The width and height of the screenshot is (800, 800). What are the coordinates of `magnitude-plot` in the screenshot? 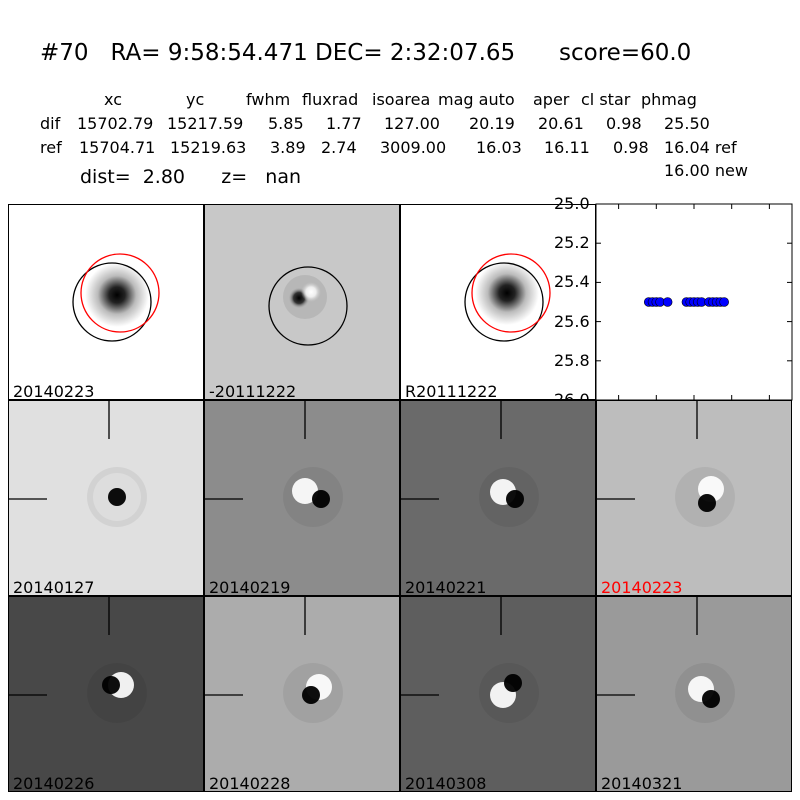 It's located at (694, 302).